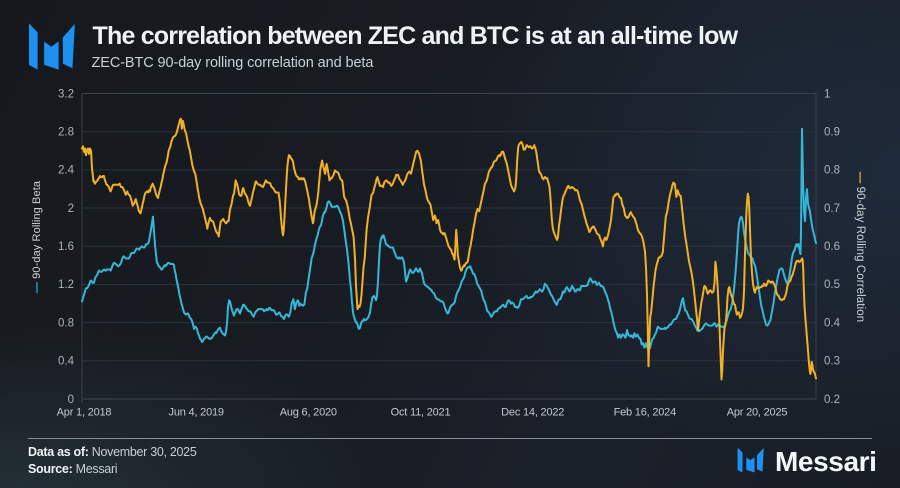  I want to click on svg-text: 0.9, so click(832, 133).